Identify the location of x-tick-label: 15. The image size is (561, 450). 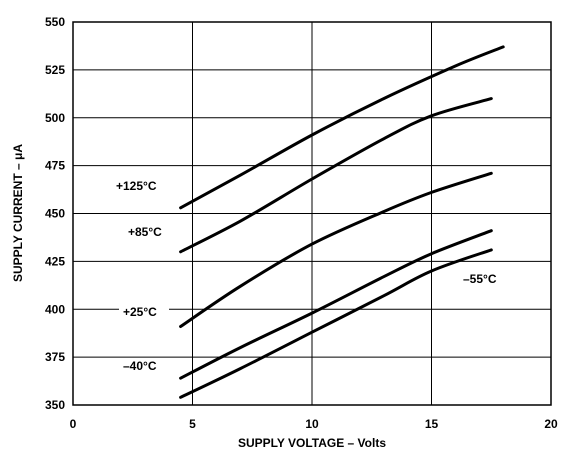
(432, 424).